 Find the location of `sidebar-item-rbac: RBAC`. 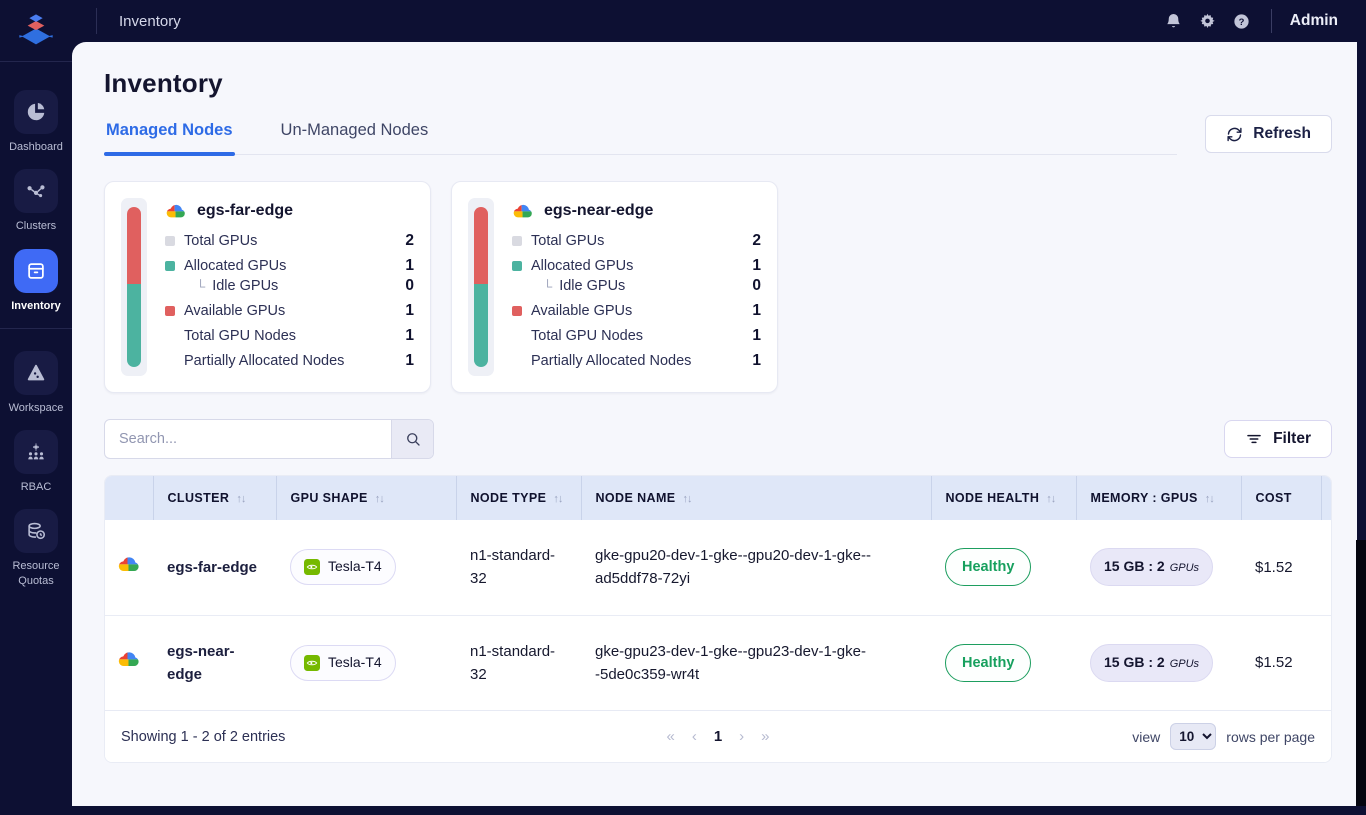

sidebar-item-rbac: RBAC is located at coordinates (36, 462).